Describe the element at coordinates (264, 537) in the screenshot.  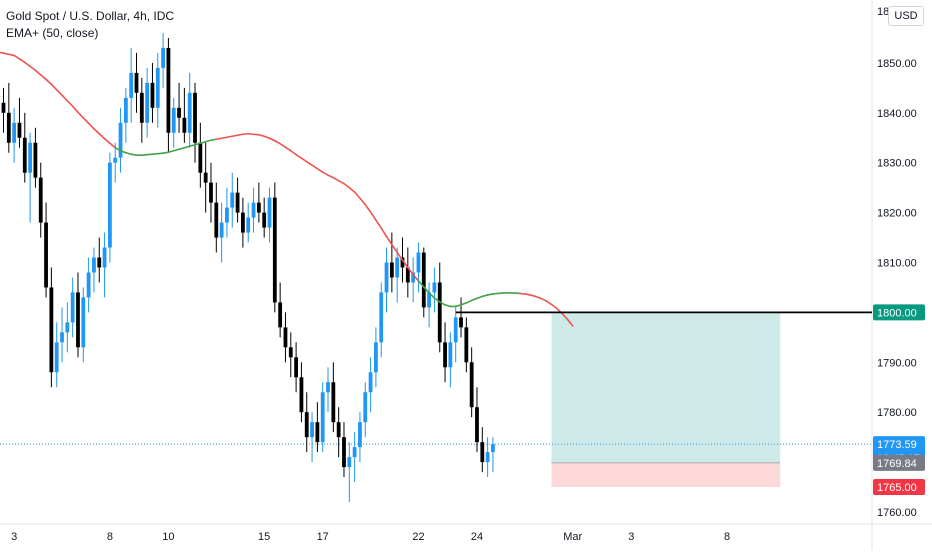
I see `time-tick-label: 15` at that location.